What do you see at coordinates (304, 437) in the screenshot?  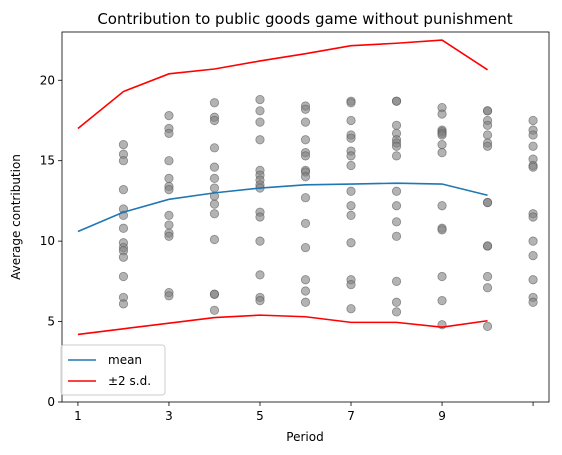 I see `x-axis-label: Period` at bounding box center [304, 437].